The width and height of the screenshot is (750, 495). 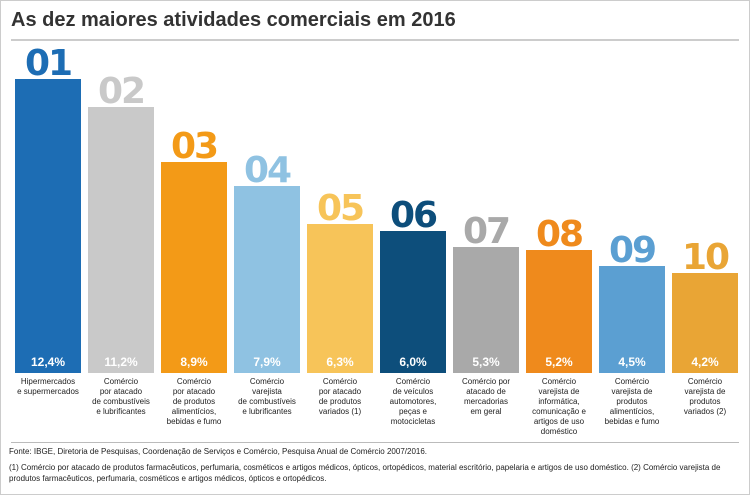 What do you see at coordinates (632, 251) in the screenshot?
I see `rank-number: 09` at bounding box center [632, 251].